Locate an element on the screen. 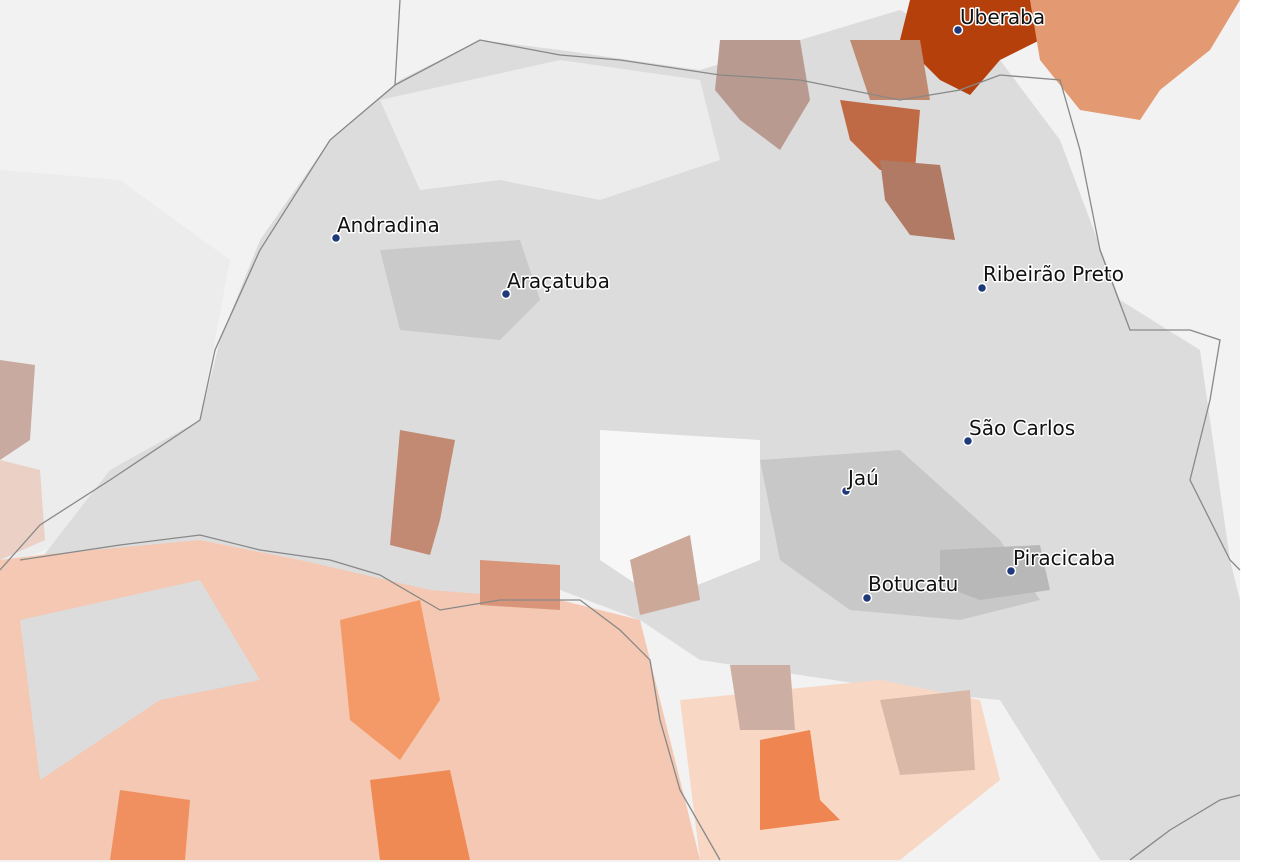 Image resolution: width=1272 pixels, height=862 pixels. city-label: Ribeirão Preto is located at coordinates (1053, 274).